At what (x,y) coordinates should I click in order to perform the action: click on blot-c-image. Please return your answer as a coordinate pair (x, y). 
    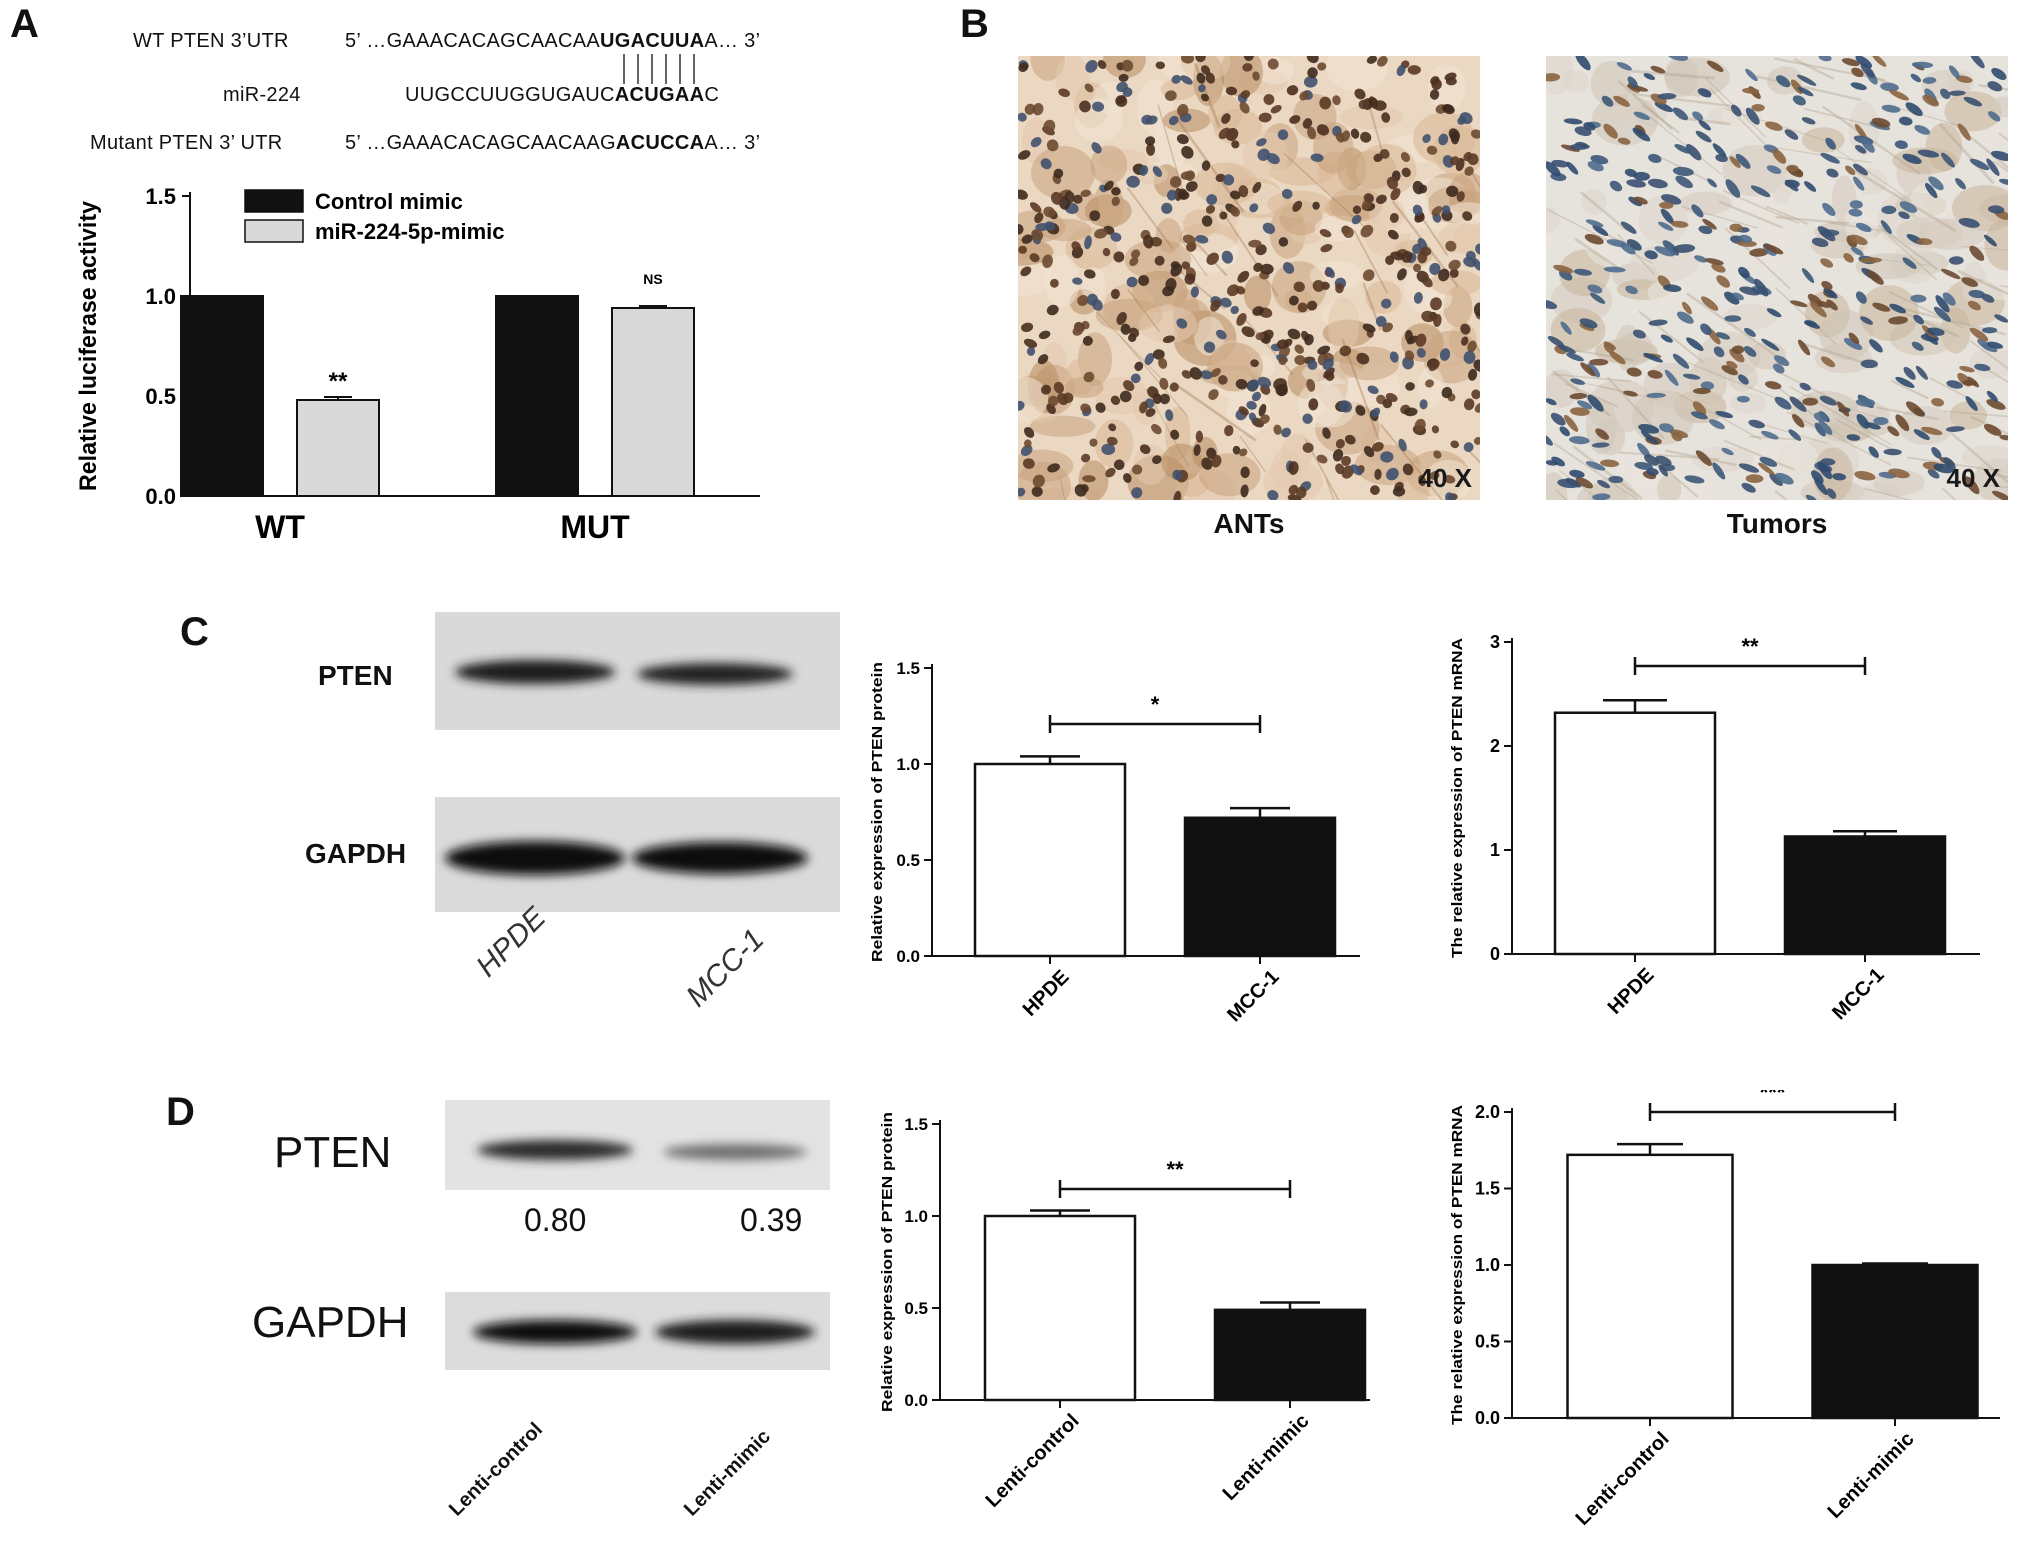
    Looking at the image, I should click on (637, 762).